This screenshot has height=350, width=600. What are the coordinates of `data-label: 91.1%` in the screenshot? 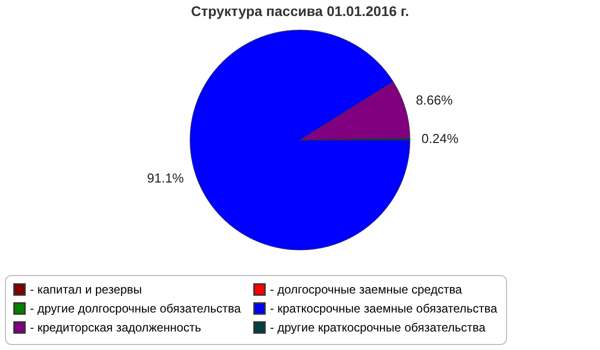 It's located at (165, 178).